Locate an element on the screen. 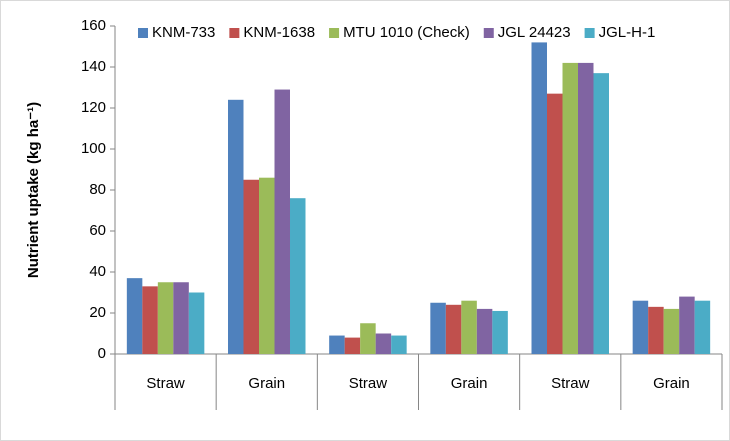 The image size is (730, 441). y-tick-label: 80 is located at coordinates (97, 189).